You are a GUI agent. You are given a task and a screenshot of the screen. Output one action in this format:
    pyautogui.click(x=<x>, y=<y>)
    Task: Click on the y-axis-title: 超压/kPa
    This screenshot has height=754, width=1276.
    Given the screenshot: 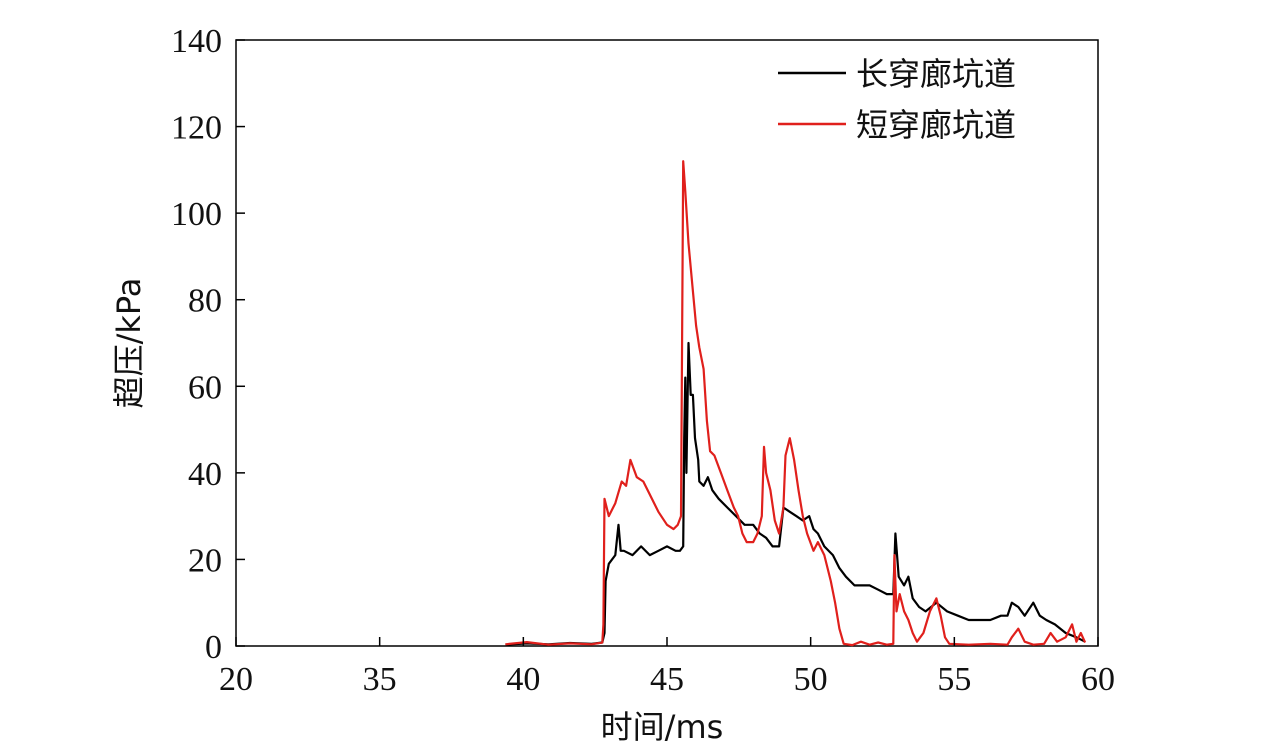 What is the action you would take?
    pyautogui.click(x=129, y=343)
    